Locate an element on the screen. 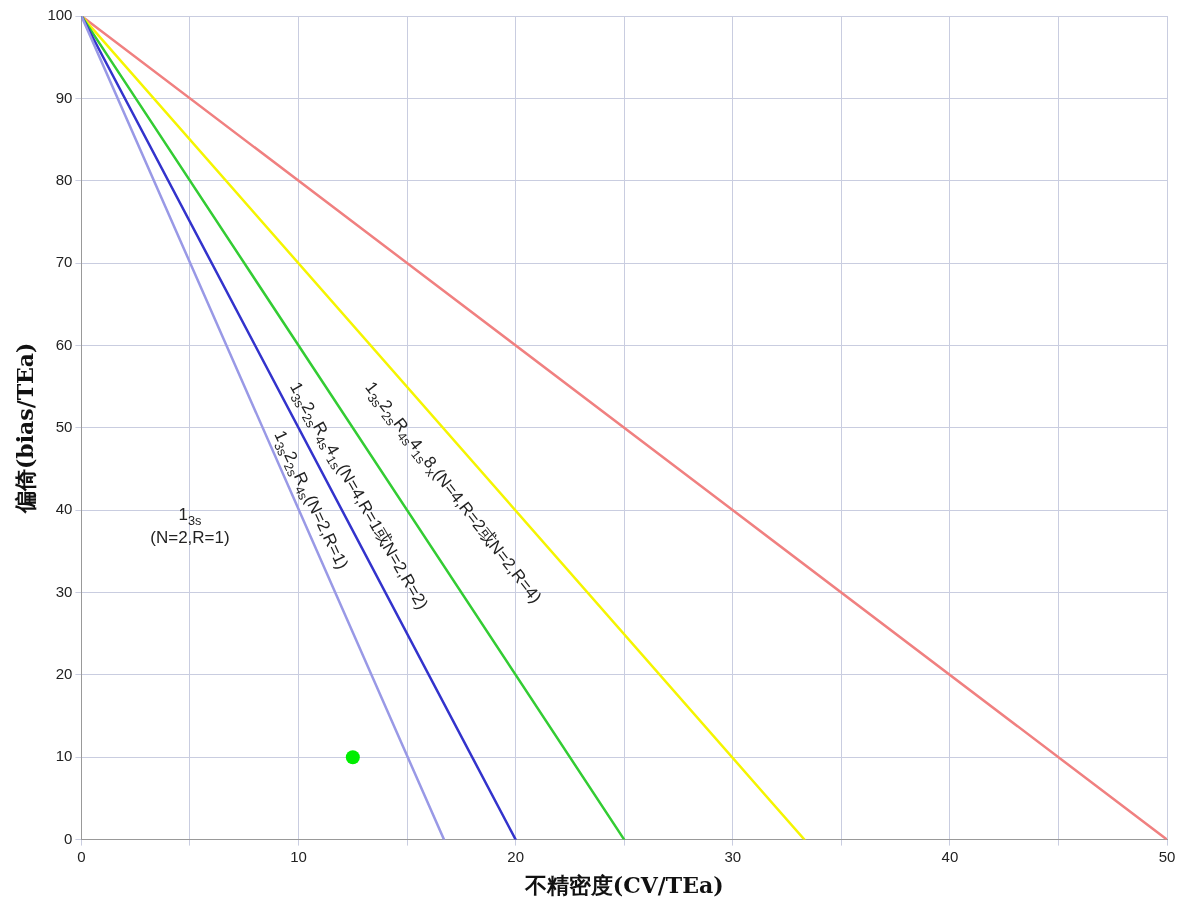 The width and height of the screenshot is (1179, 908). y-tick-label: 40 is located at coordinates (64, 509).